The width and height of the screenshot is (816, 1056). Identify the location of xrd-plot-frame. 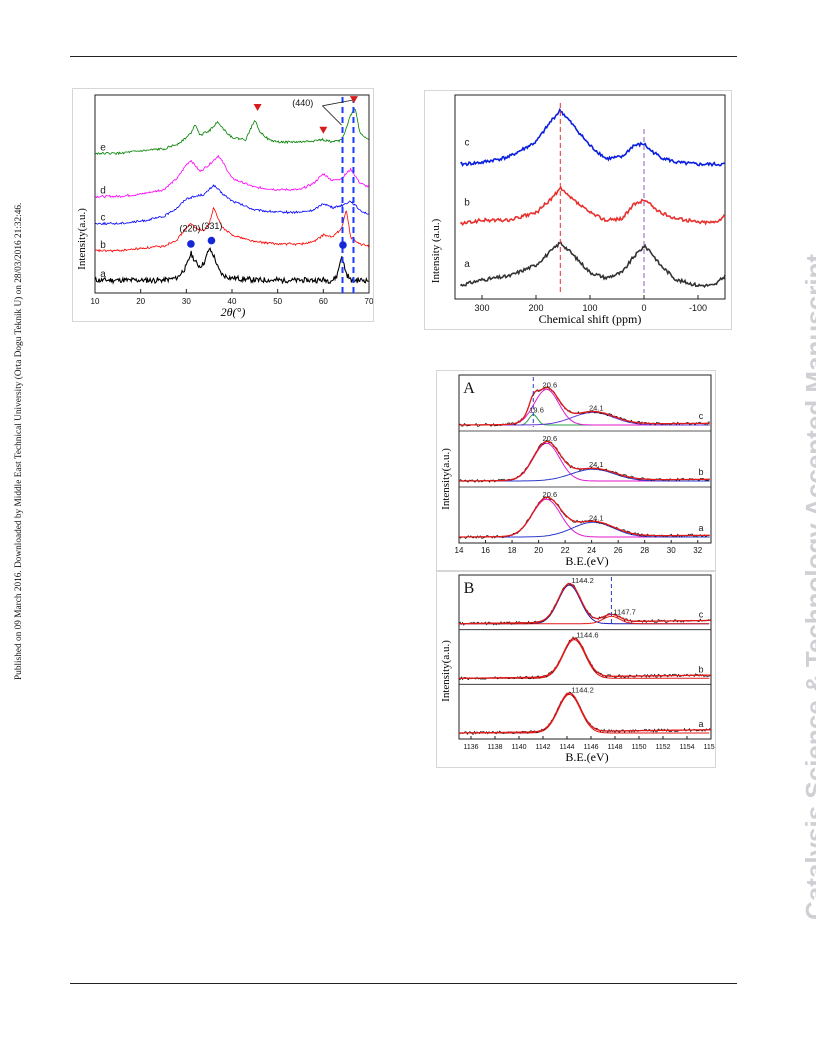
(232, 194).